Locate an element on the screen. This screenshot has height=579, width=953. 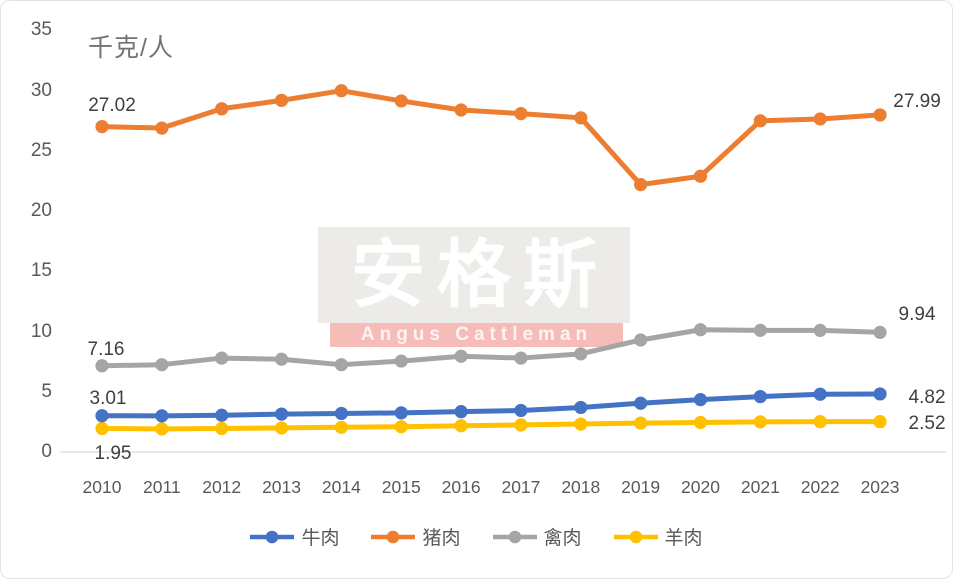
series-marker-pork-2023 is located at coordinates (880, 115).